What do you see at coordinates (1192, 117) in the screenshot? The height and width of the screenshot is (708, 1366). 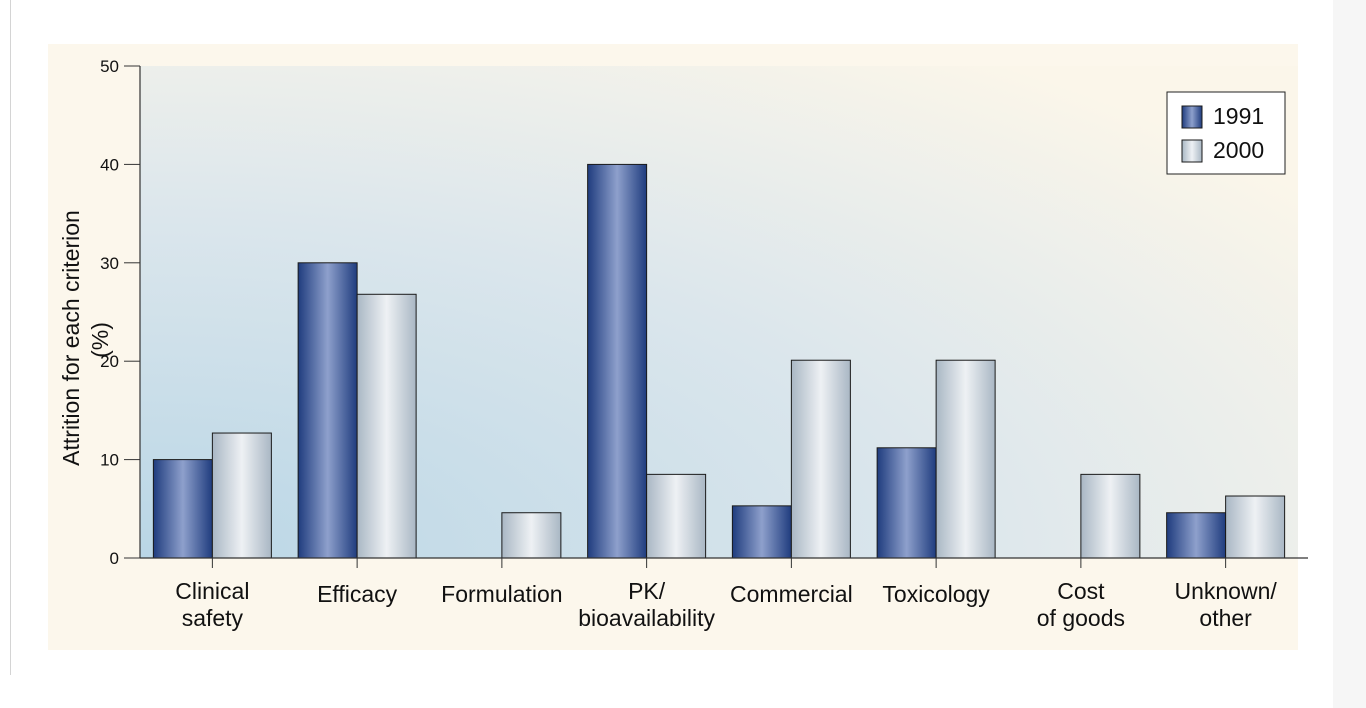 I see `legend-swatch-1991` at bounding box center [1192, 117].